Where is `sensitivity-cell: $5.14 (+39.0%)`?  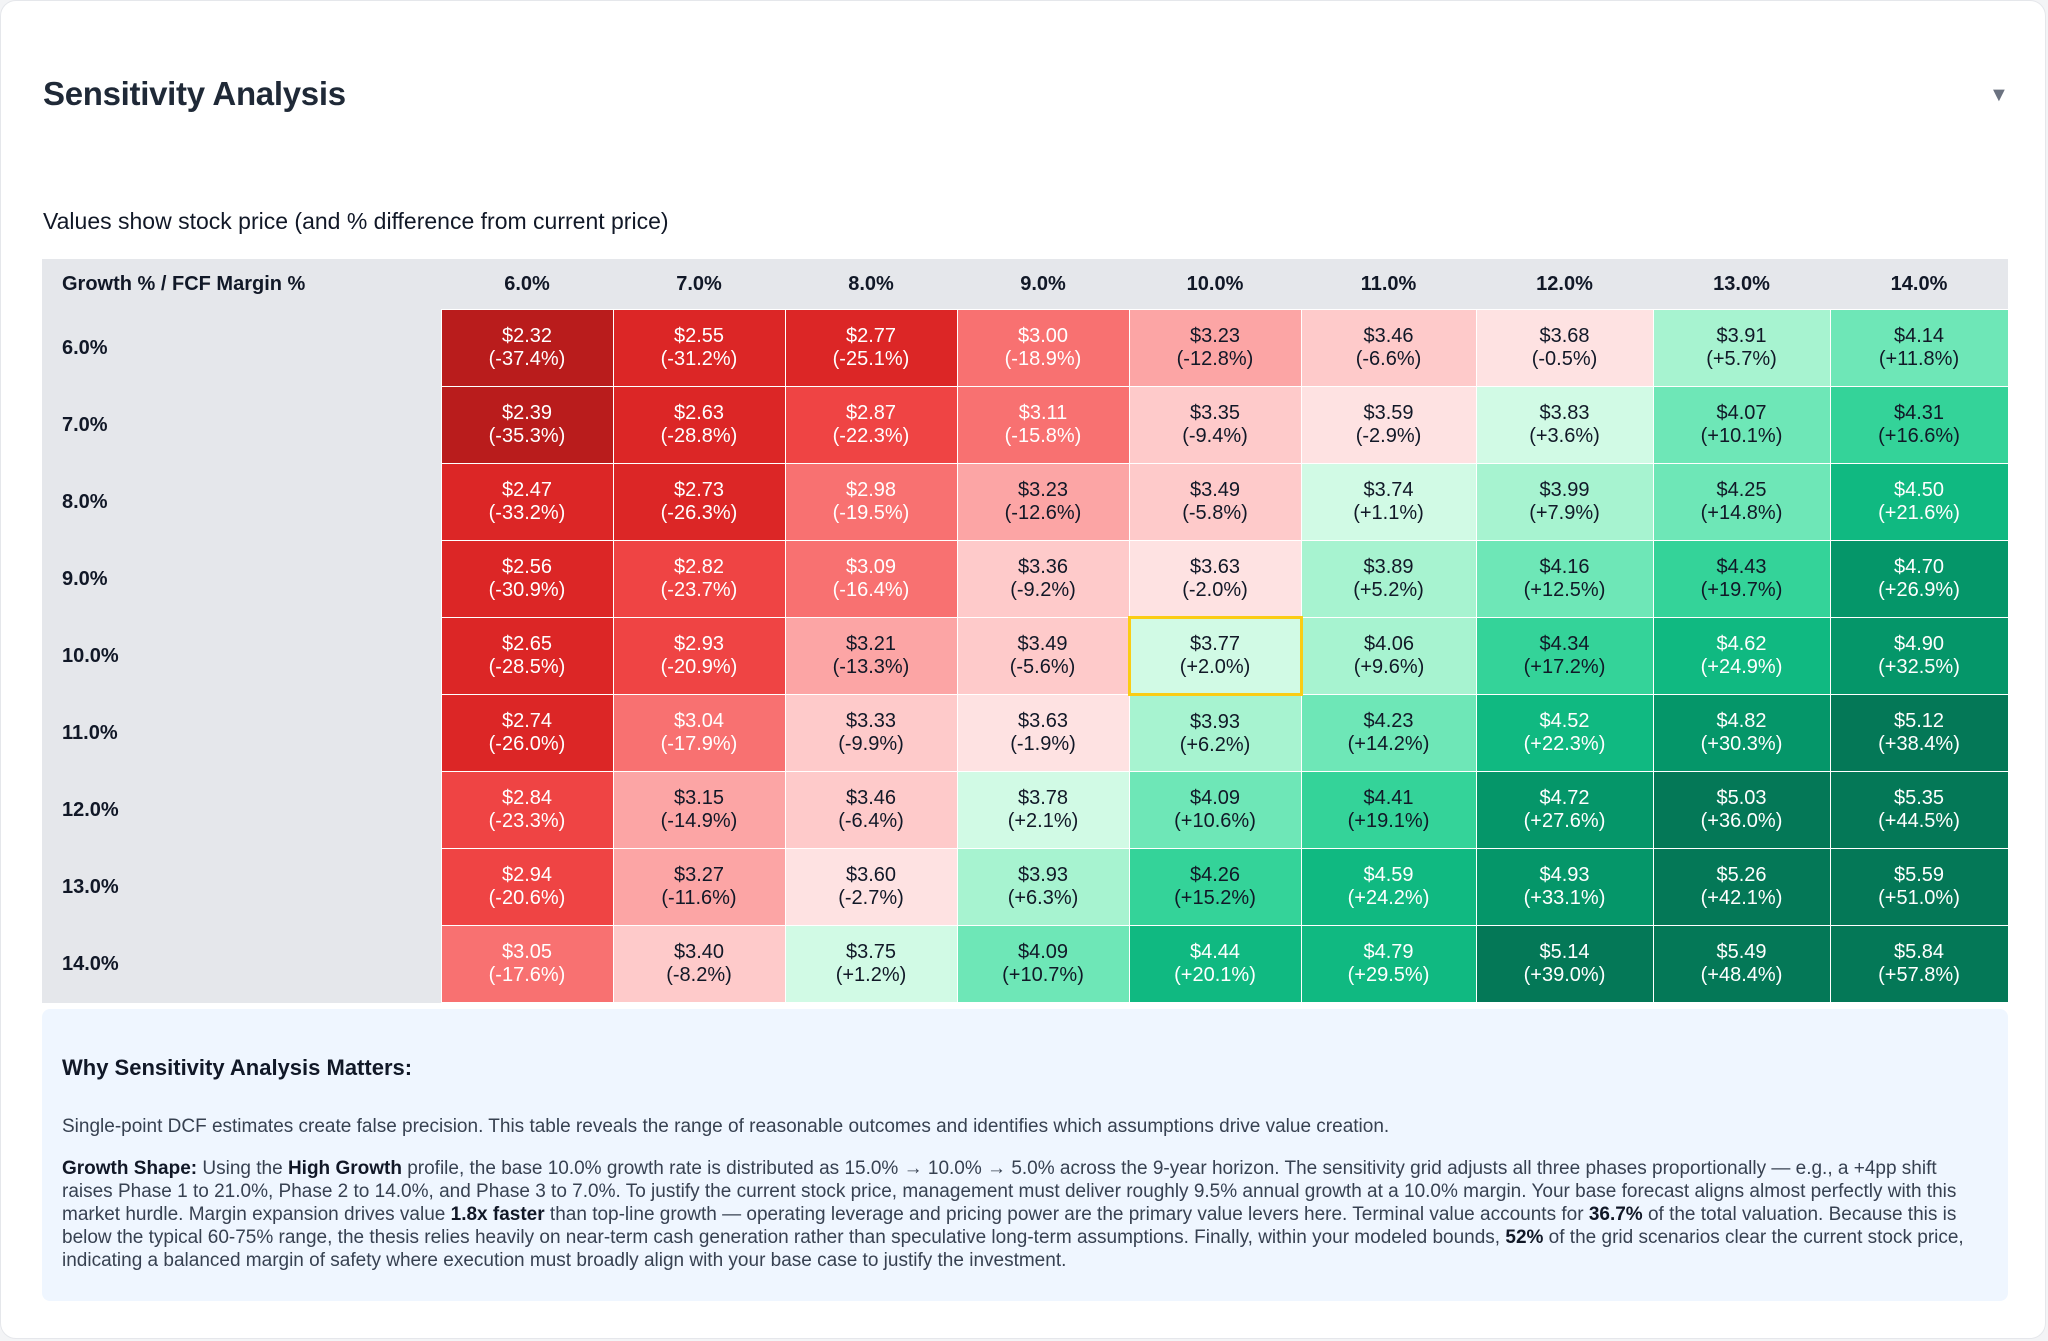
sensitivity-cell: $5.14 (+39.0%) is located at coordinates (1564, 964).